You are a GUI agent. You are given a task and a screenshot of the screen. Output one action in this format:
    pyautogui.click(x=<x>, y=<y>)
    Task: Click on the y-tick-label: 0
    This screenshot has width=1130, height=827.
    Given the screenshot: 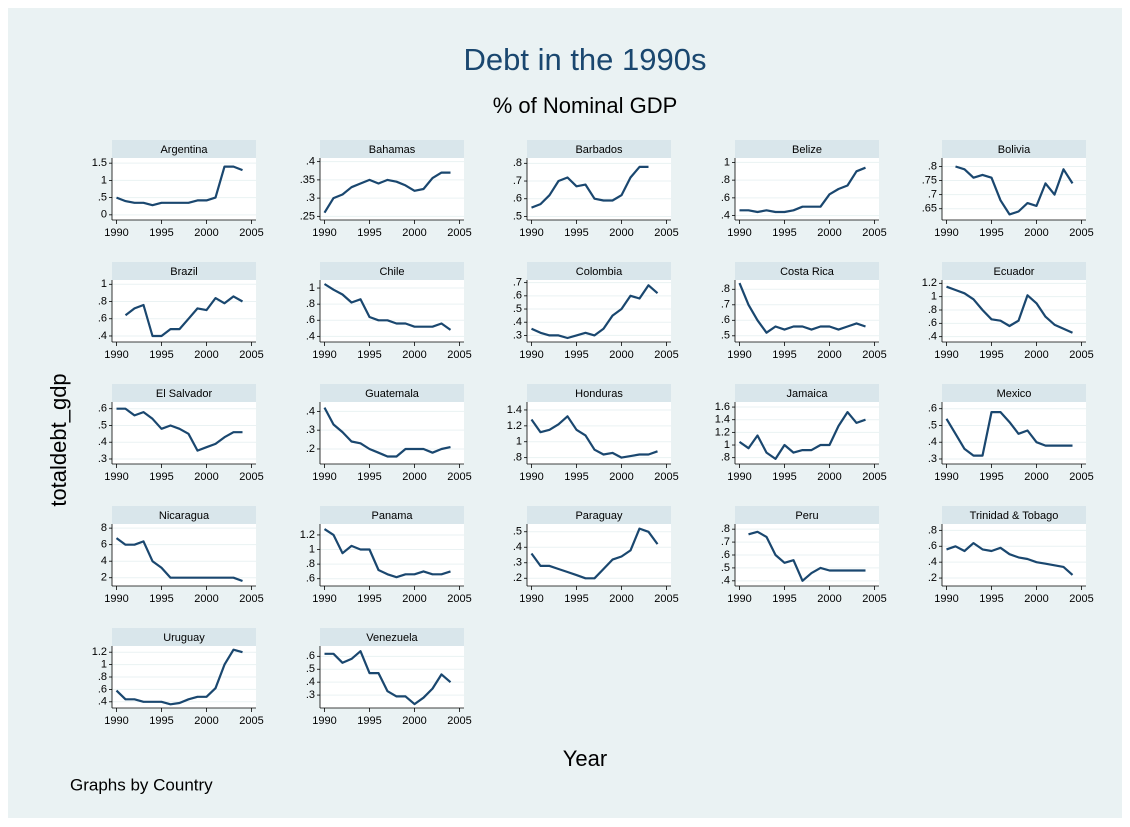 What is the action you would take?
    pyautogui.click(x=104, y=215)
    